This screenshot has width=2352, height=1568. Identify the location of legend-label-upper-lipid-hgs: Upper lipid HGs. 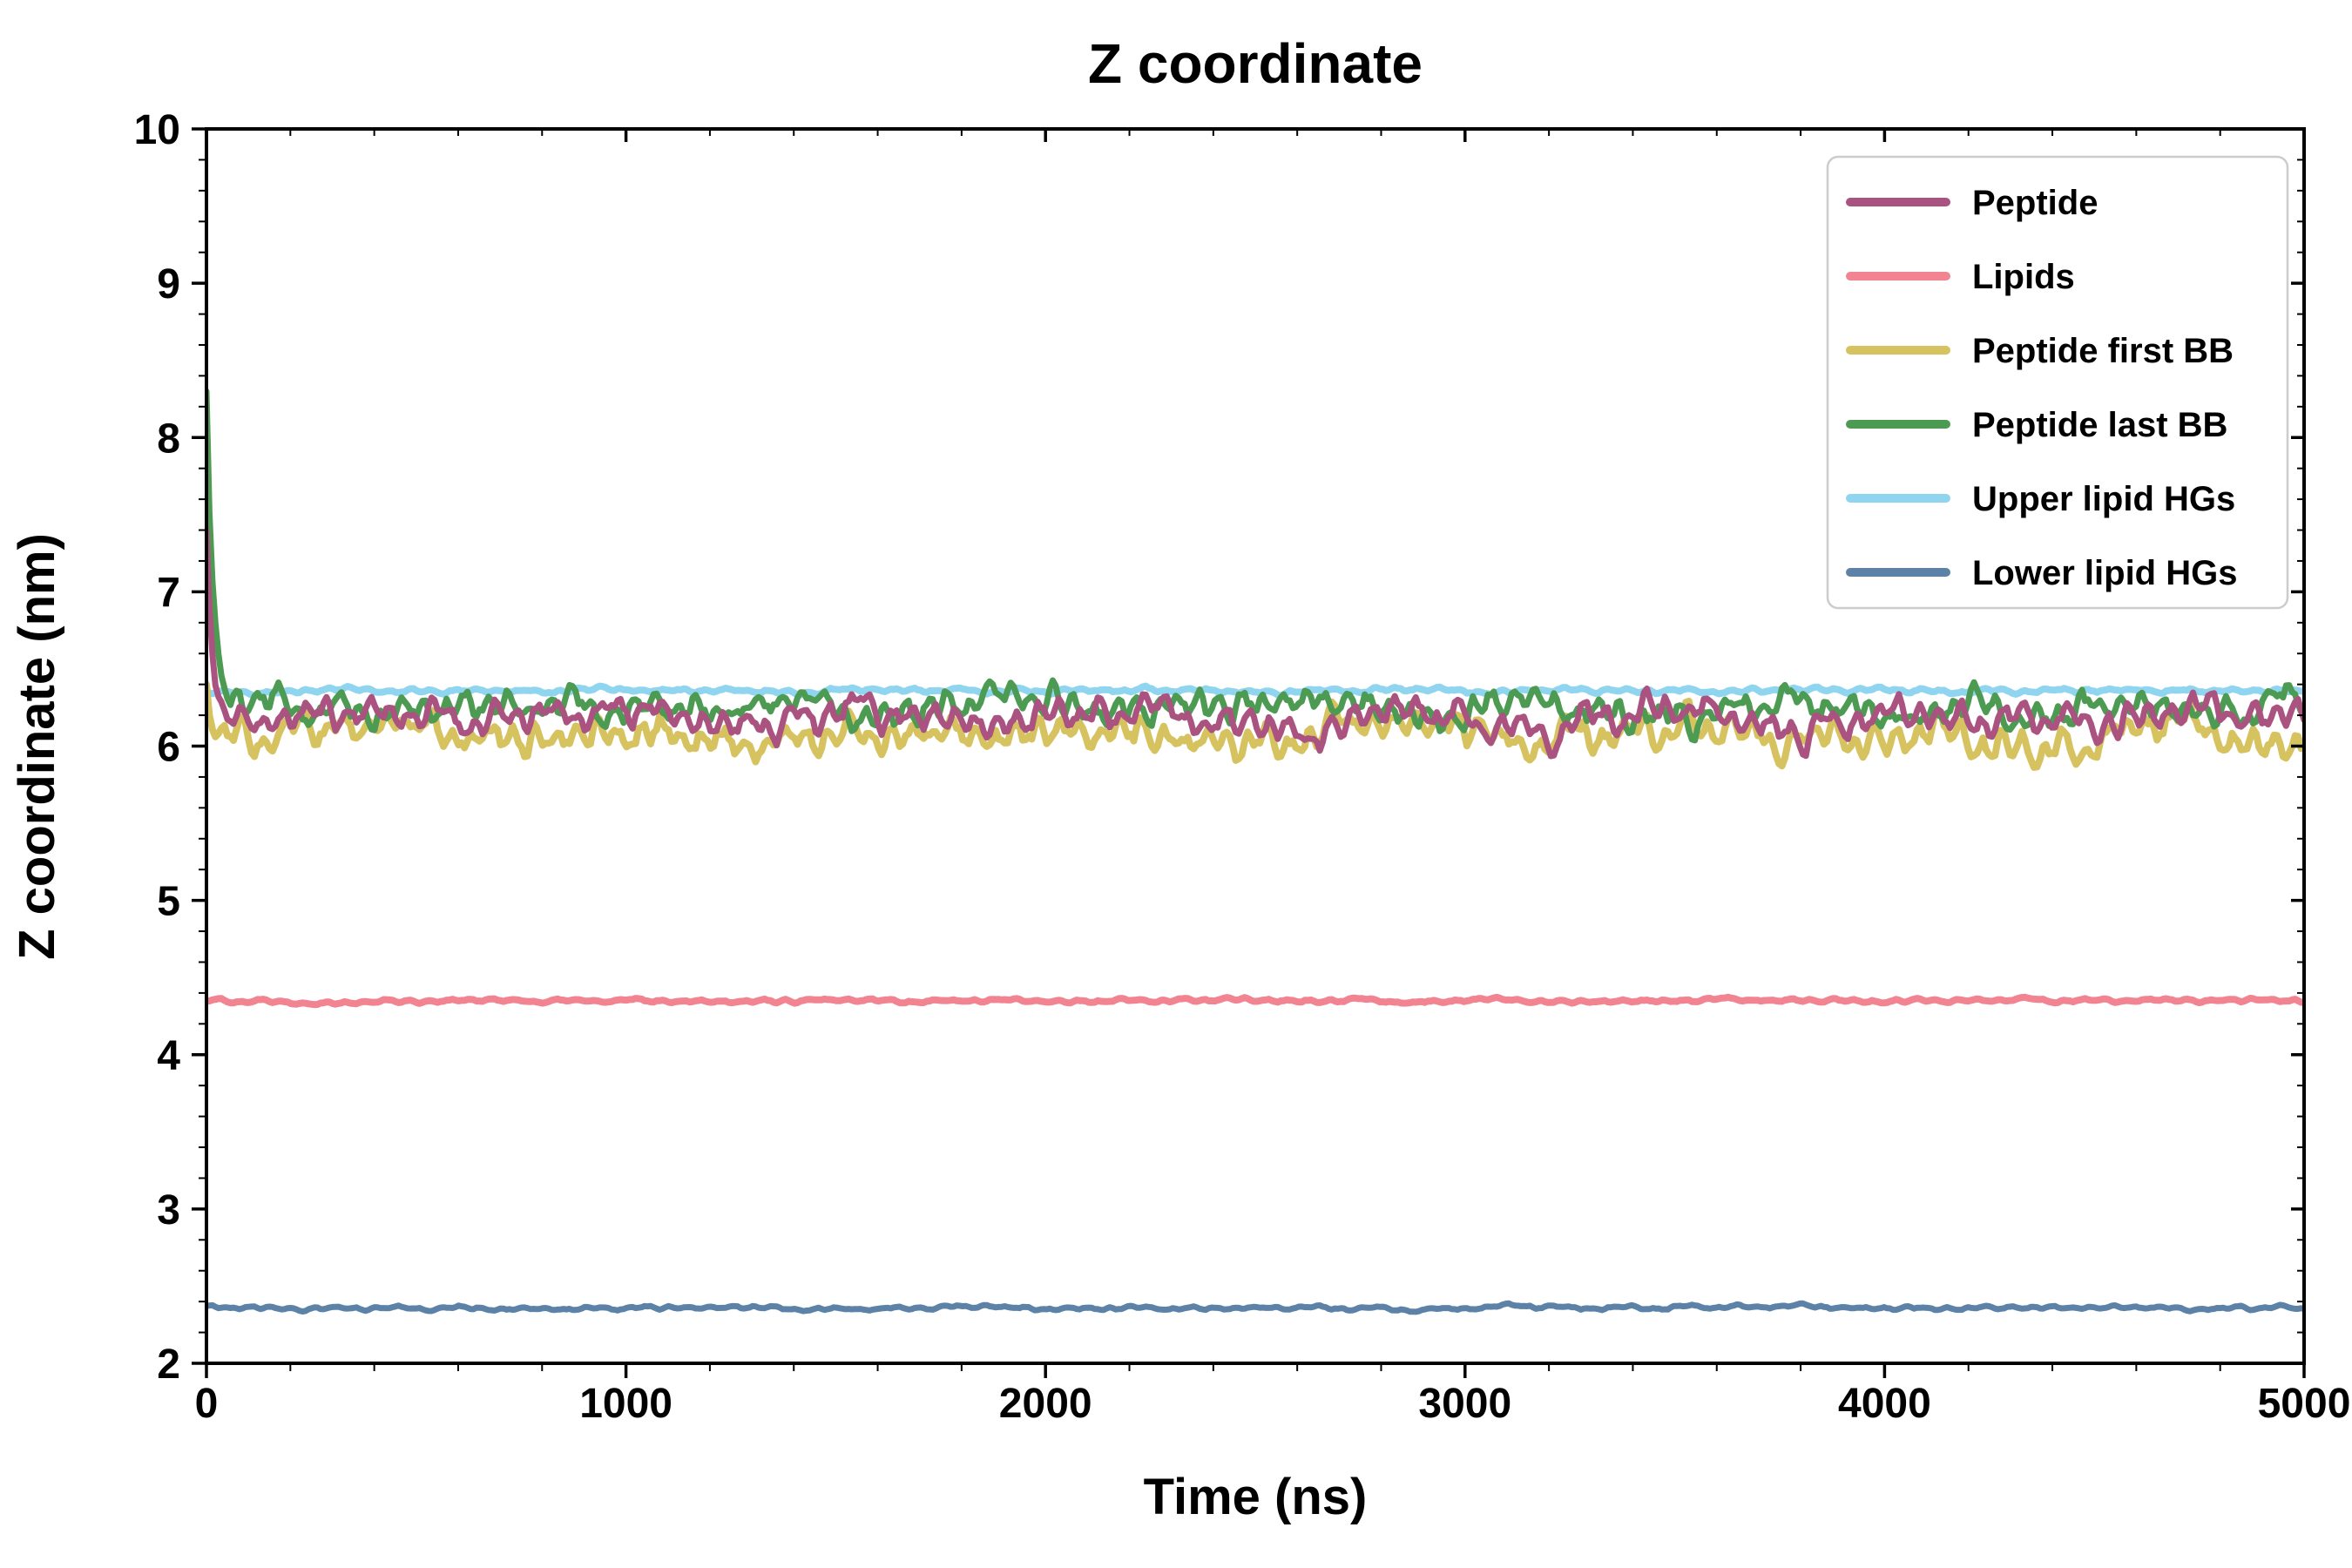
(2103, 499).